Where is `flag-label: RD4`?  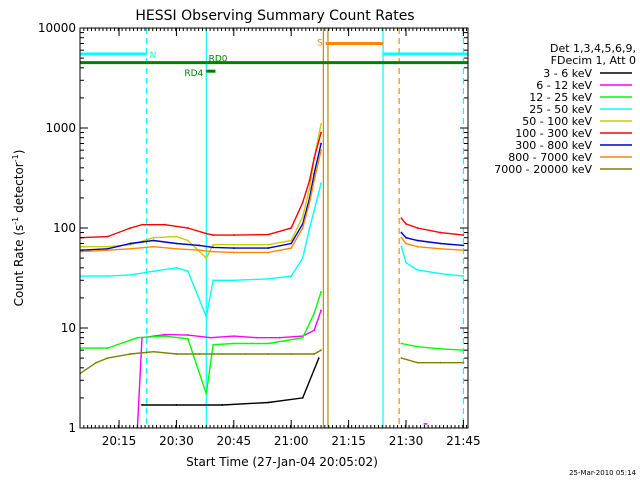 flag-label: RD4 is located at coordinates (193, 74).